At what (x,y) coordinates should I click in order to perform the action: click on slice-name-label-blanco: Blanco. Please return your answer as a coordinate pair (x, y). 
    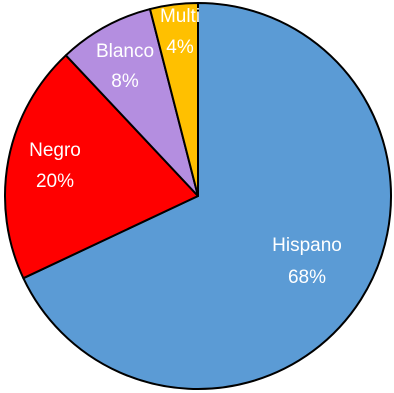
    Looking at the image, I should click on (125, 51).